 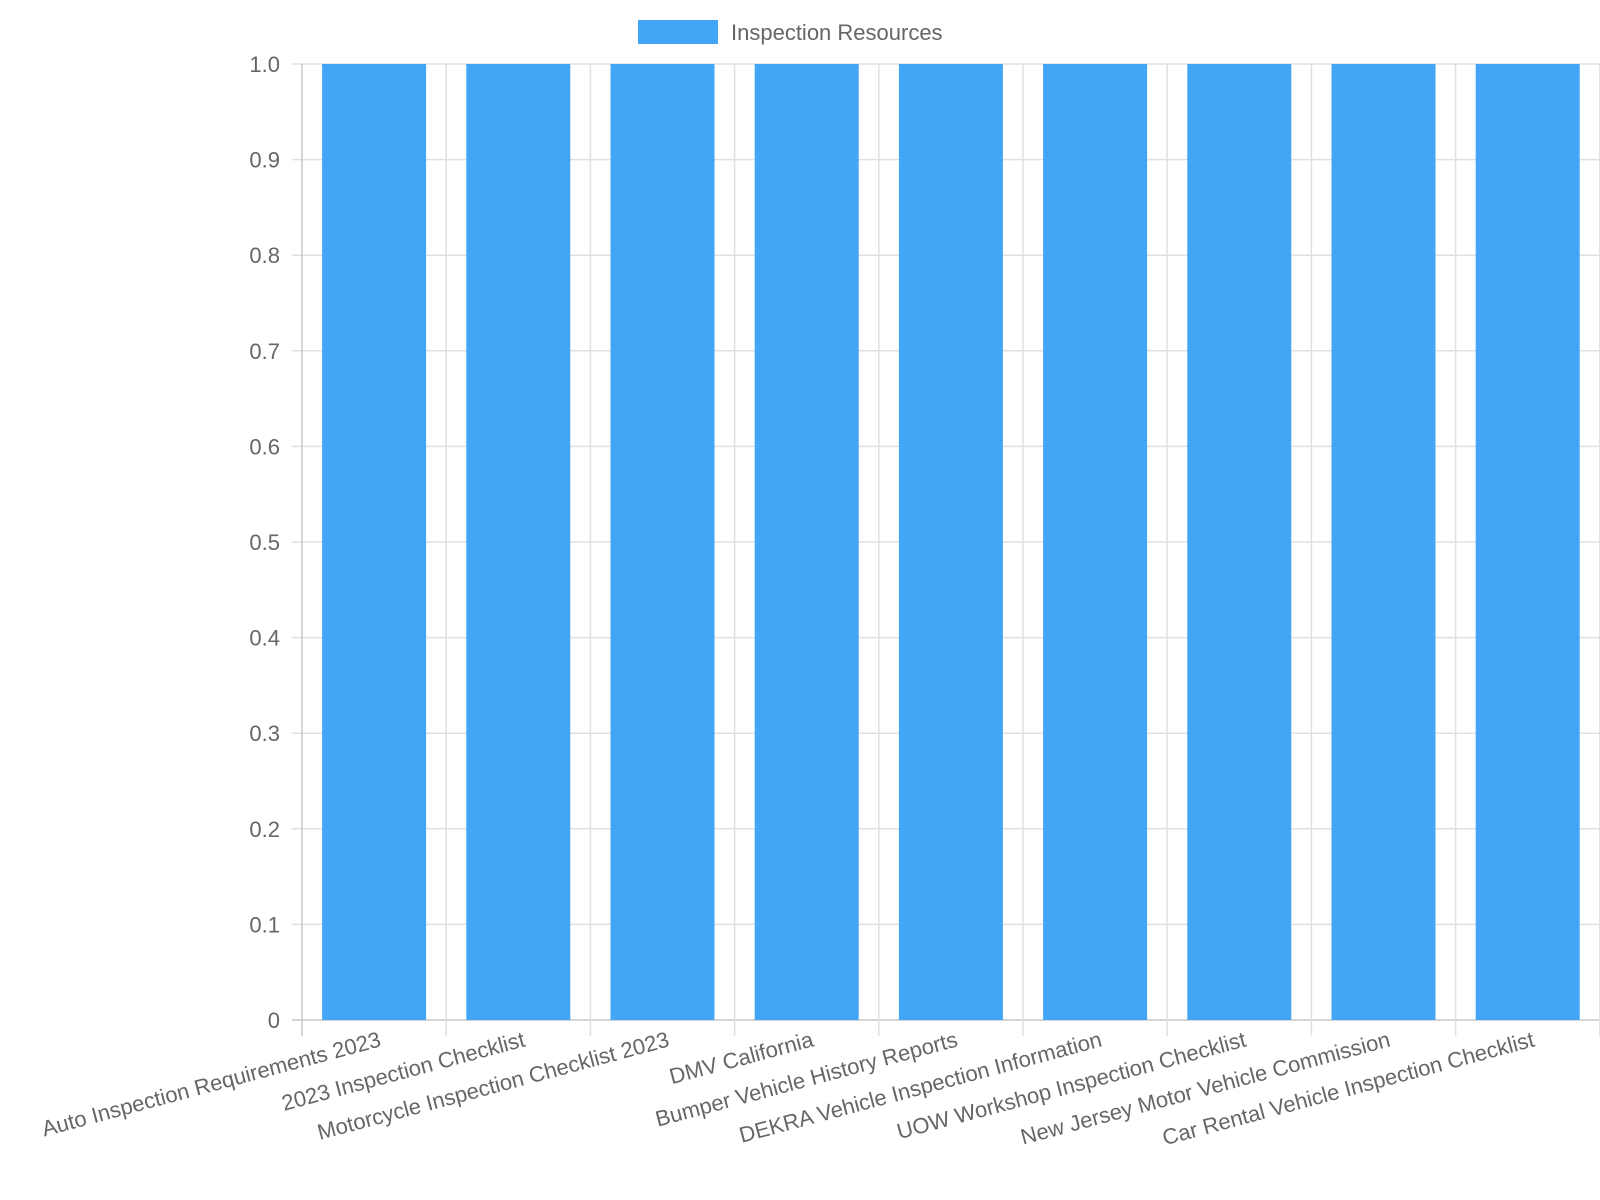 I want to click on legend-label: Inspection Resources, so click(x=837, y=32).